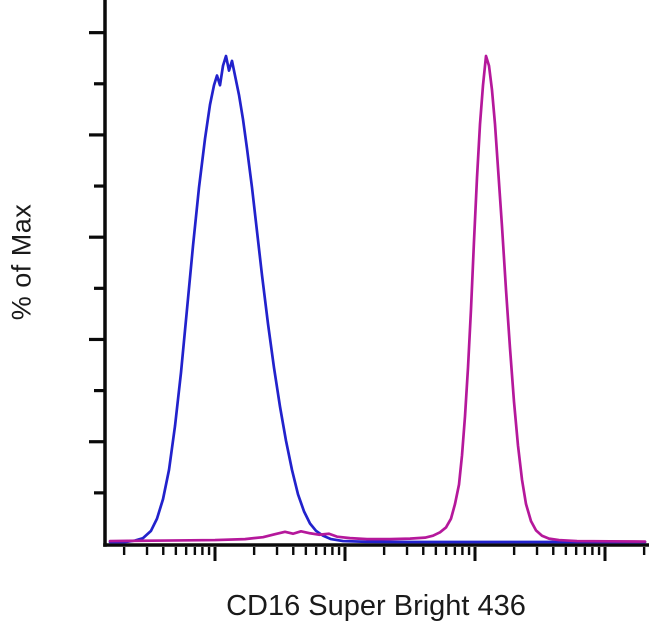  Describe the element at coordinates (21, 262) in the screenshot. I see `y-axis-label: % of Max` at that location.